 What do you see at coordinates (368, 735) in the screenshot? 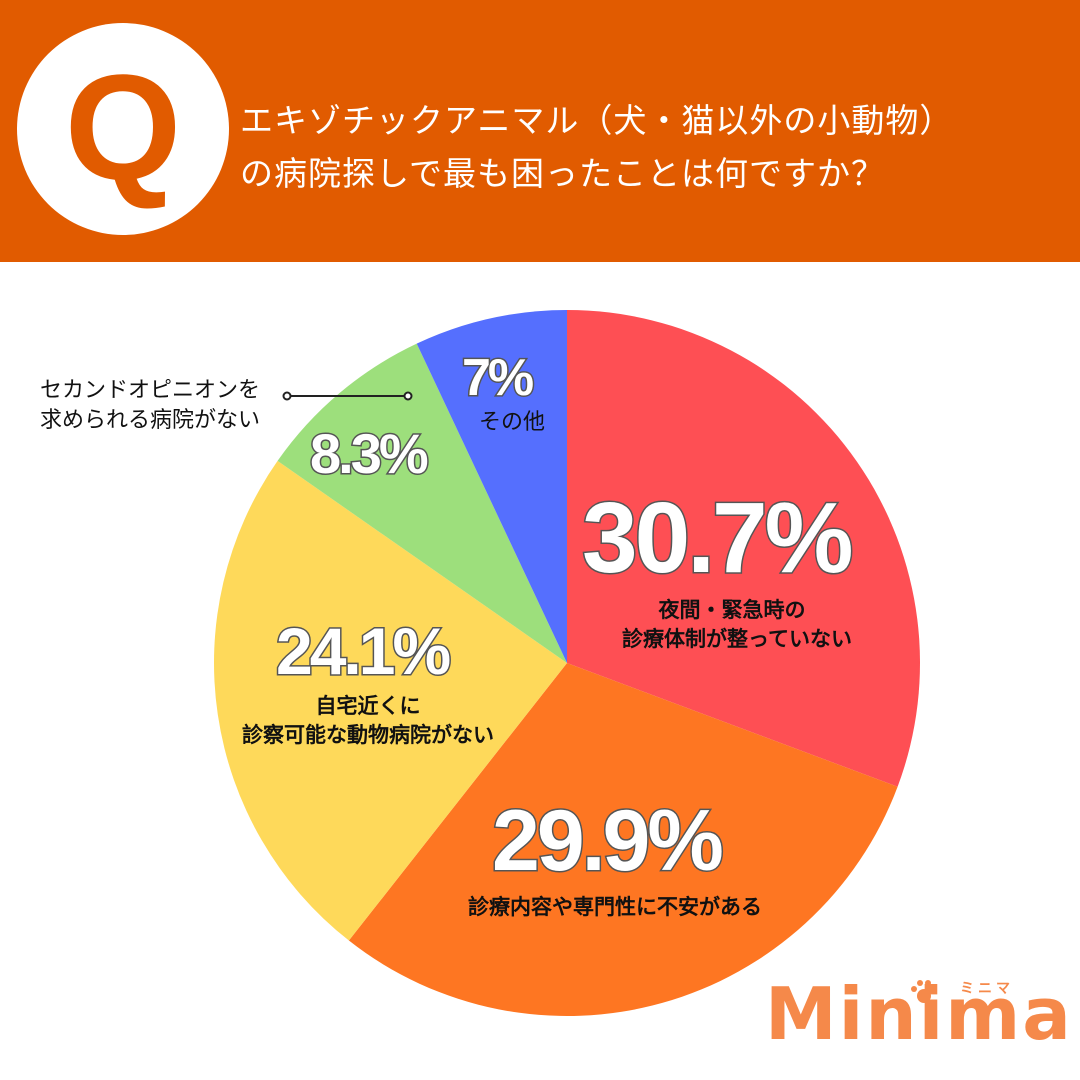
I see `slice-label-line: 診察可能な動物病院がない` at bounding box center [368, 735].